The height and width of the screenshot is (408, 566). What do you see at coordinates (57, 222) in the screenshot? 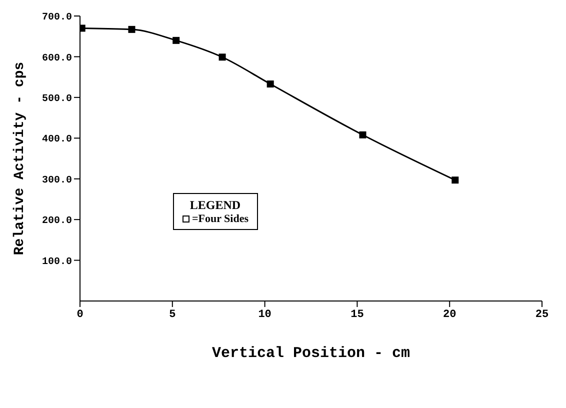
I see `y-tick-label: 200.0` at bounding box center [57, 222].